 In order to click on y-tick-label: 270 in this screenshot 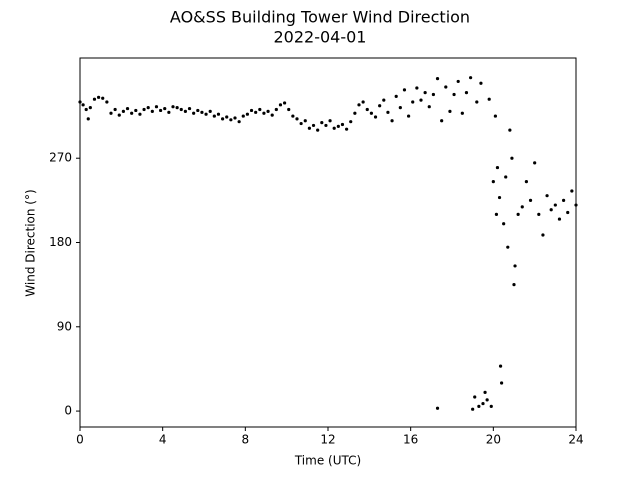, I will do `click(60, 158)`.